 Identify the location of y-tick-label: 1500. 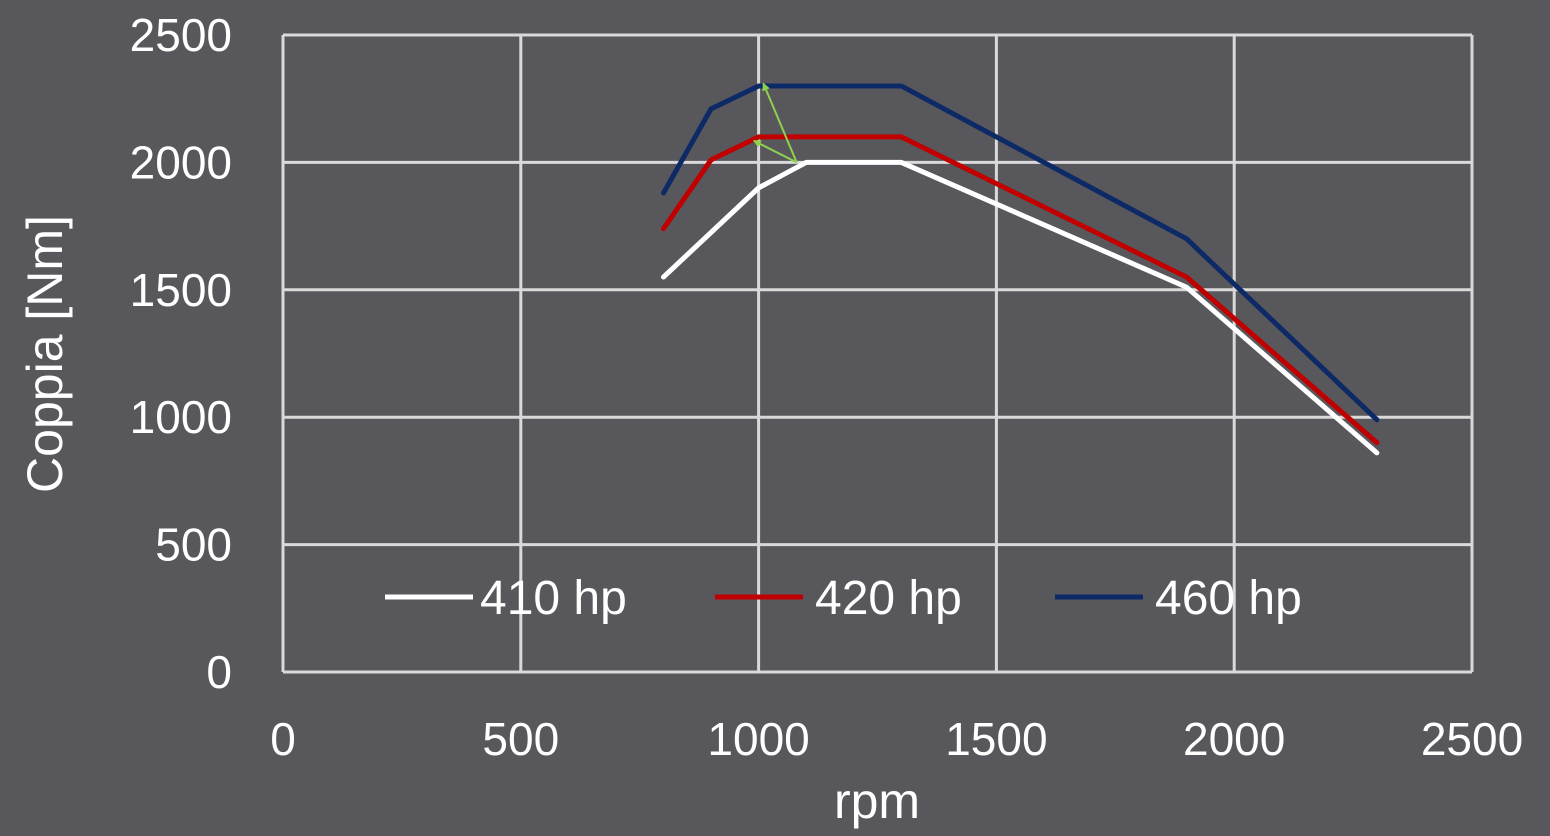
(181, 290).